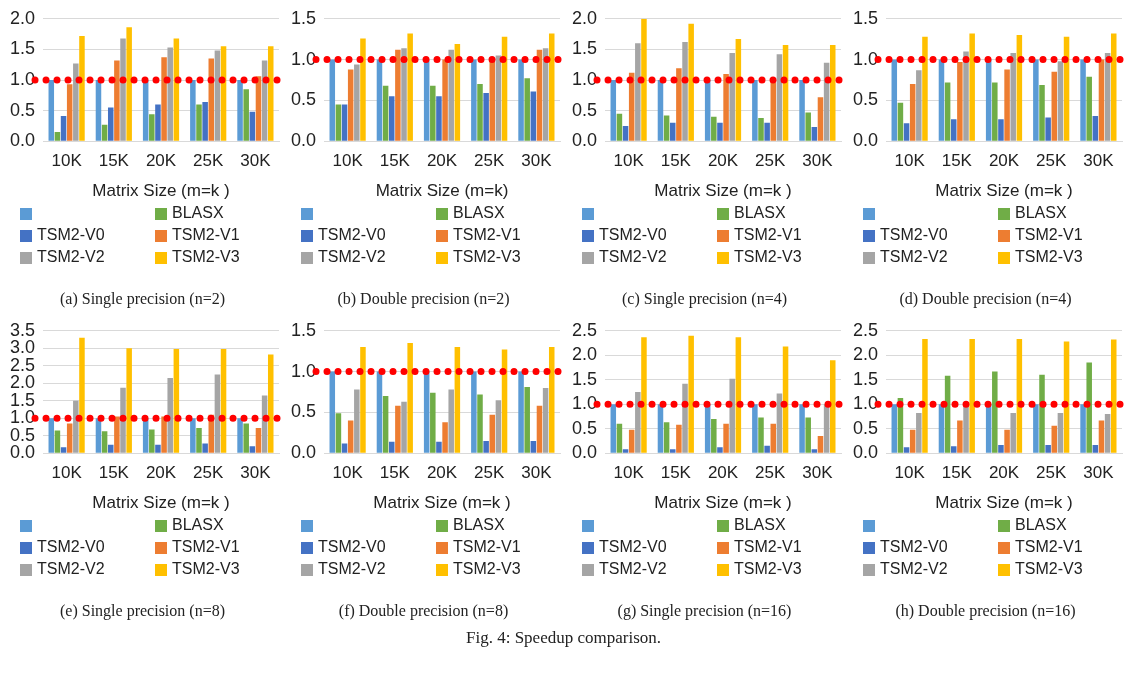 The width and height of the screenshot is (1127, 675). What do you see at coordinates (423, 611) in the screenshot?
I see `text: (f) Double precision (n=8)` at bounding box center [423, 611].